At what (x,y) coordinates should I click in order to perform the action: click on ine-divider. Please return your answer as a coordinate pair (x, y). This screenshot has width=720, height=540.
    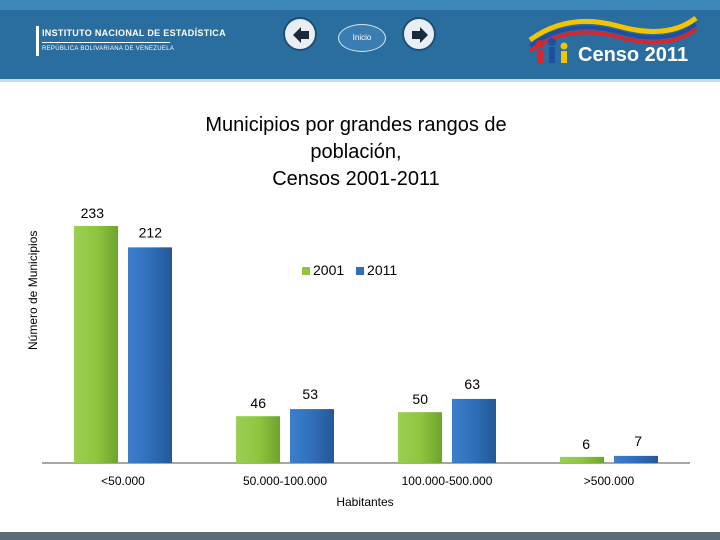
    Looking at the image, I should click on (106, 42).